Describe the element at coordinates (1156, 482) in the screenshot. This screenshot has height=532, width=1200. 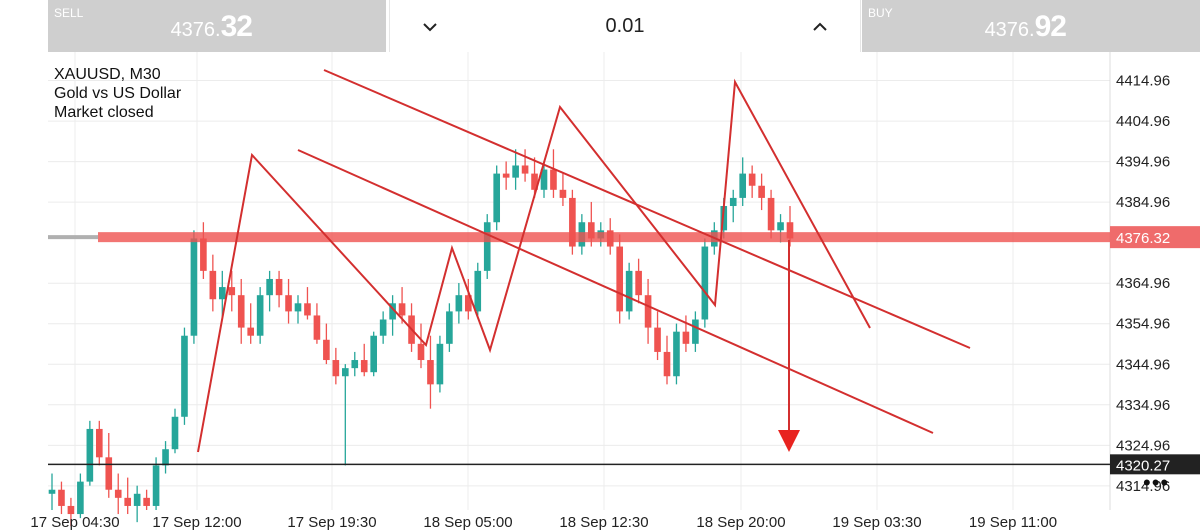
I see `more-dots-icon: •••` at that location.